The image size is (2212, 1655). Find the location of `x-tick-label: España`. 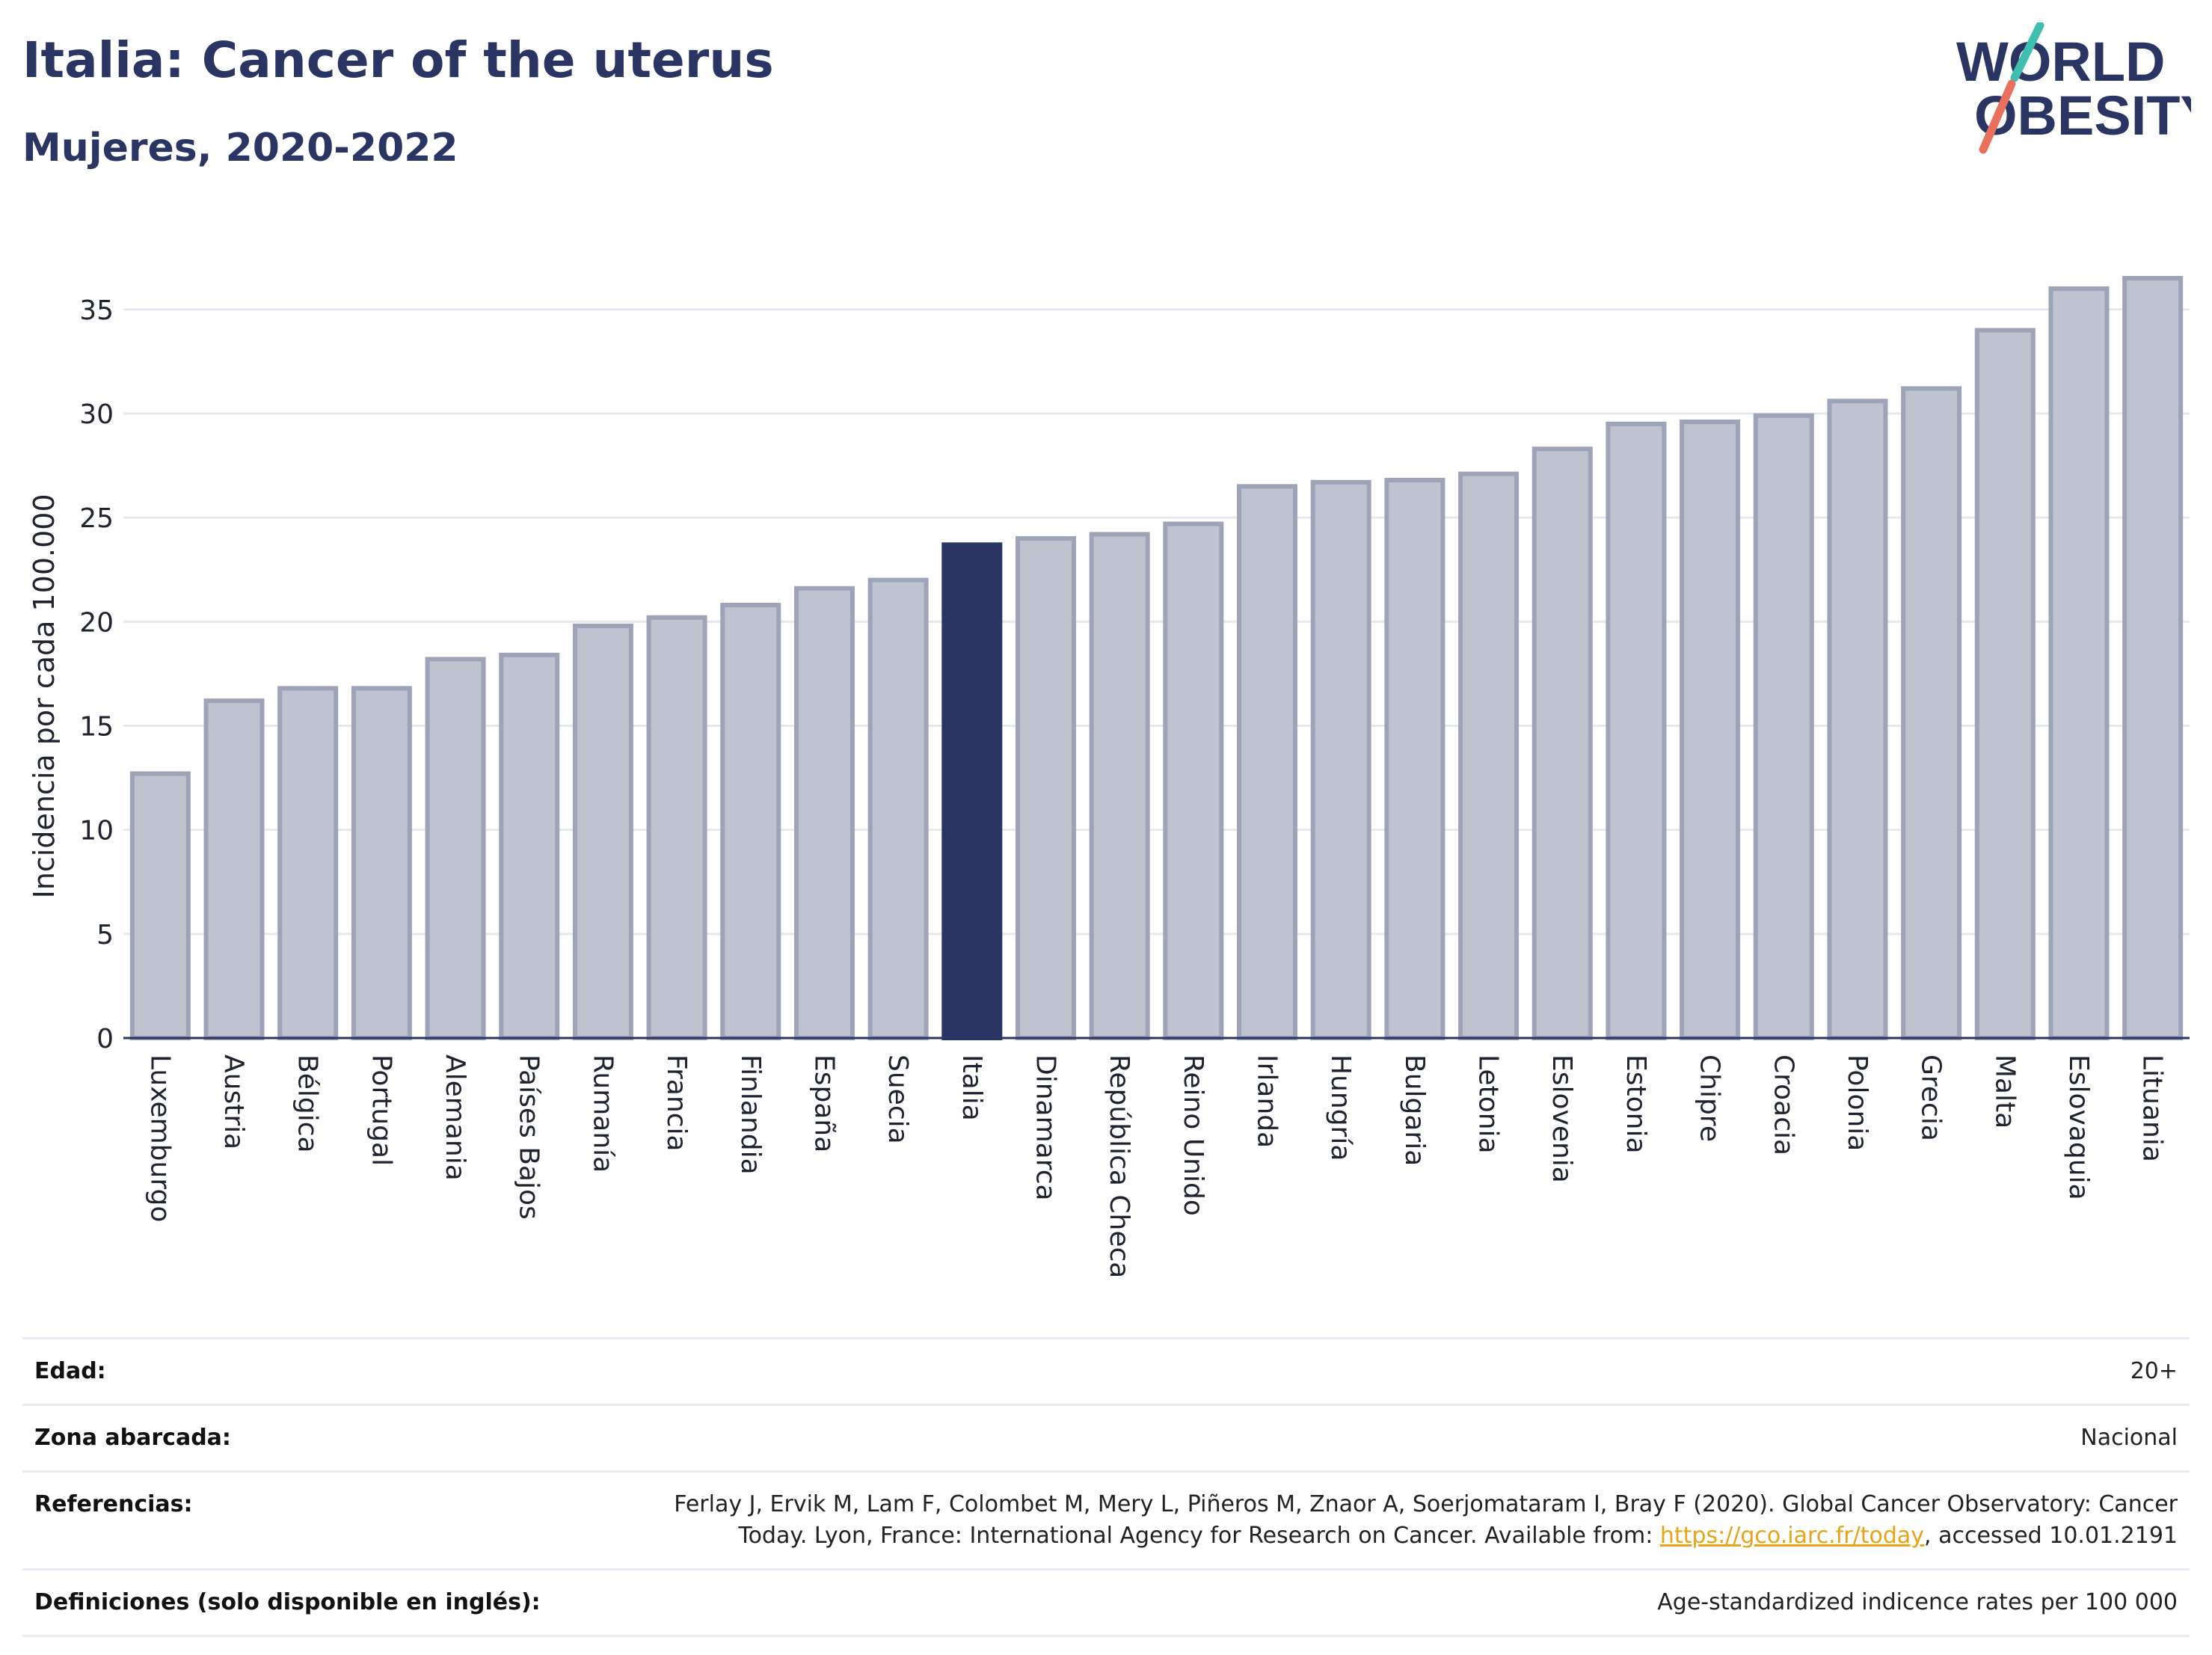

x-tick-label: España is located at coordinates (823, 1103).